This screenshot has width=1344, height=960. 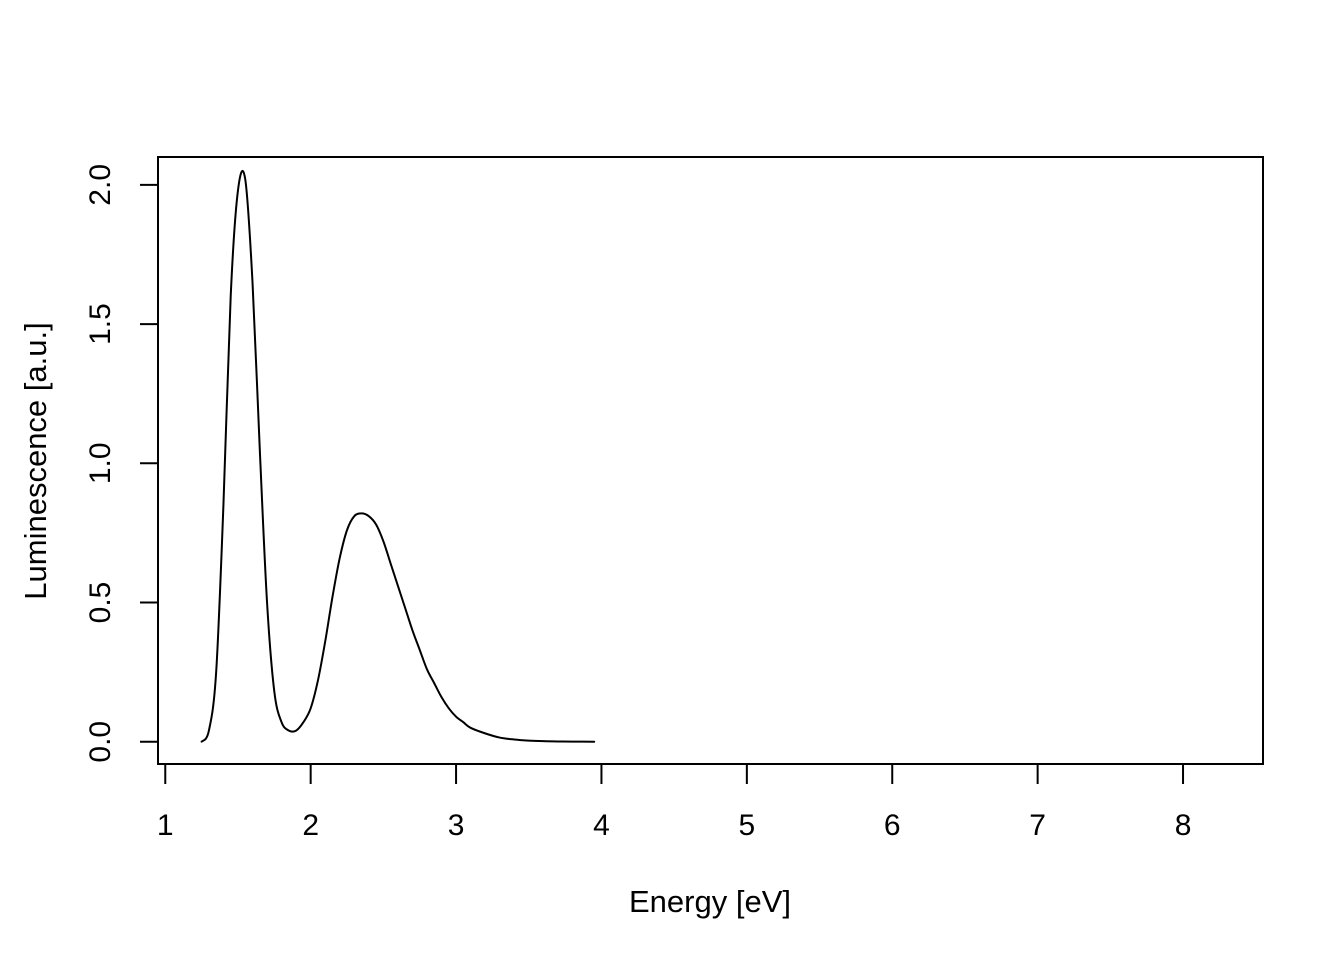 I want to click on y-tick-label: 1.5, so click(x=100, y=324).